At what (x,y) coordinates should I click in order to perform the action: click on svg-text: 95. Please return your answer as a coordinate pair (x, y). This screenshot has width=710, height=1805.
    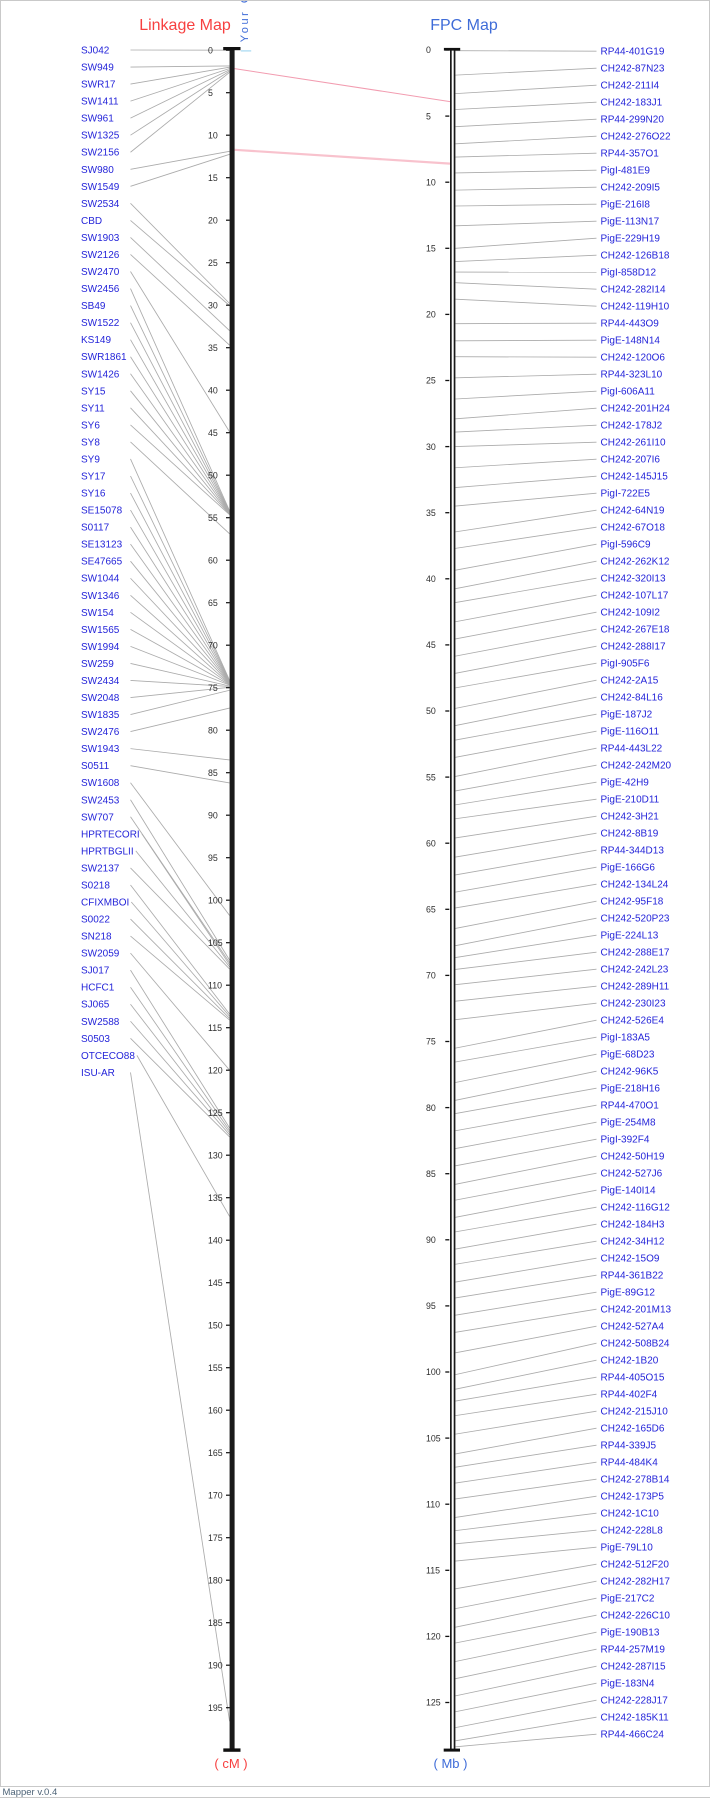
    Looking at the image, I should click on (431, 1306).